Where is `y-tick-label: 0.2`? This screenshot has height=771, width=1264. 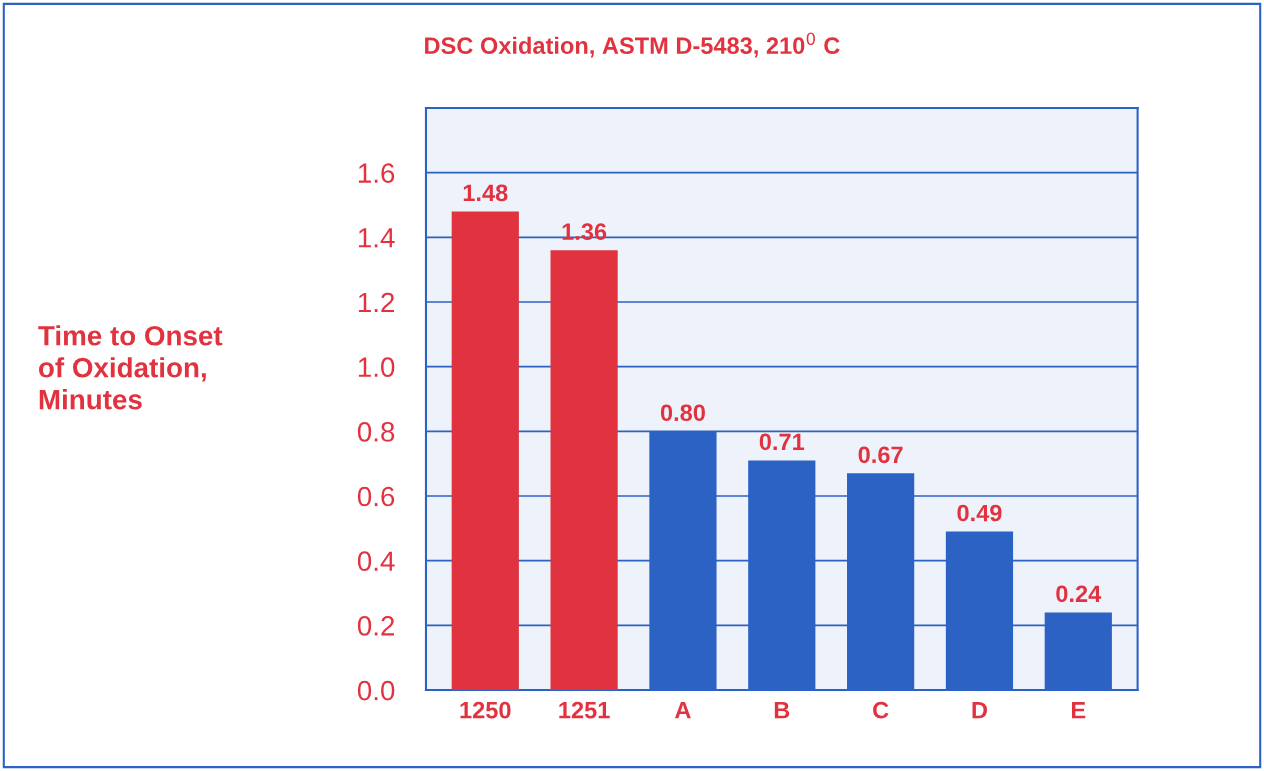
y-tick-label: 0.2 is located at coordinates (376, 626).